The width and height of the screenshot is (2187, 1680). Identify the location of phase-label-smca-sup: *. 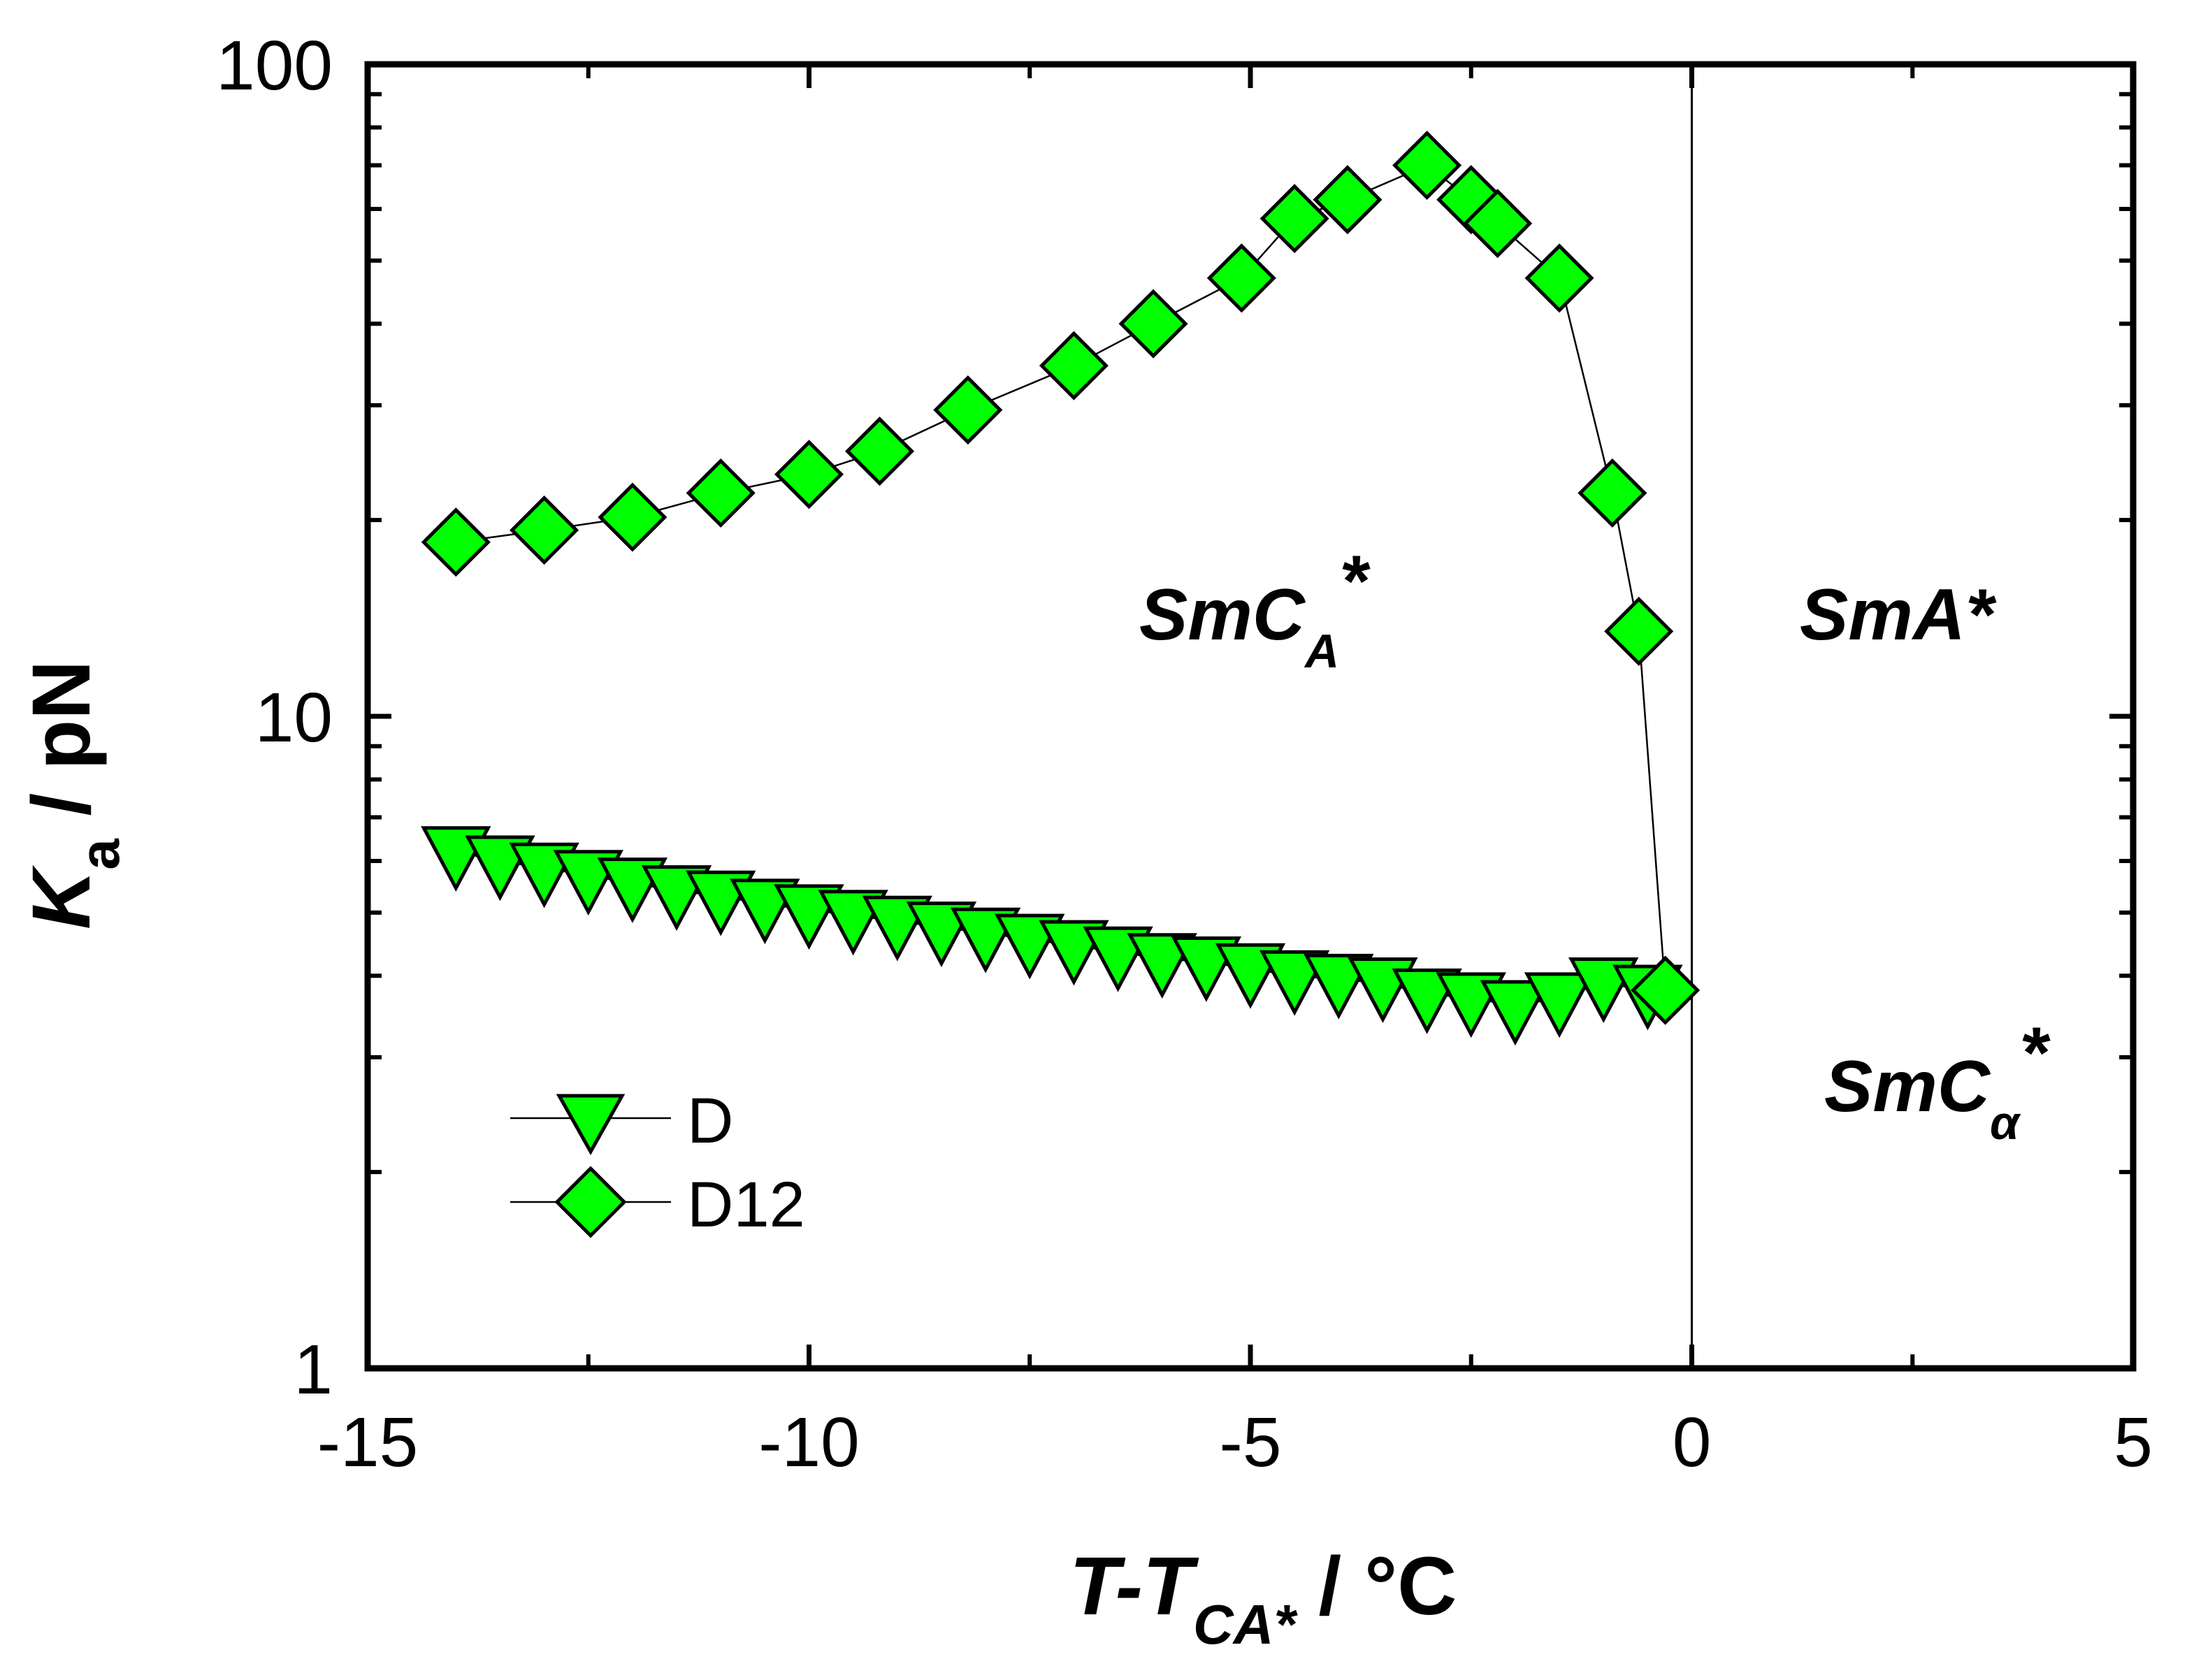
(1355, 582).